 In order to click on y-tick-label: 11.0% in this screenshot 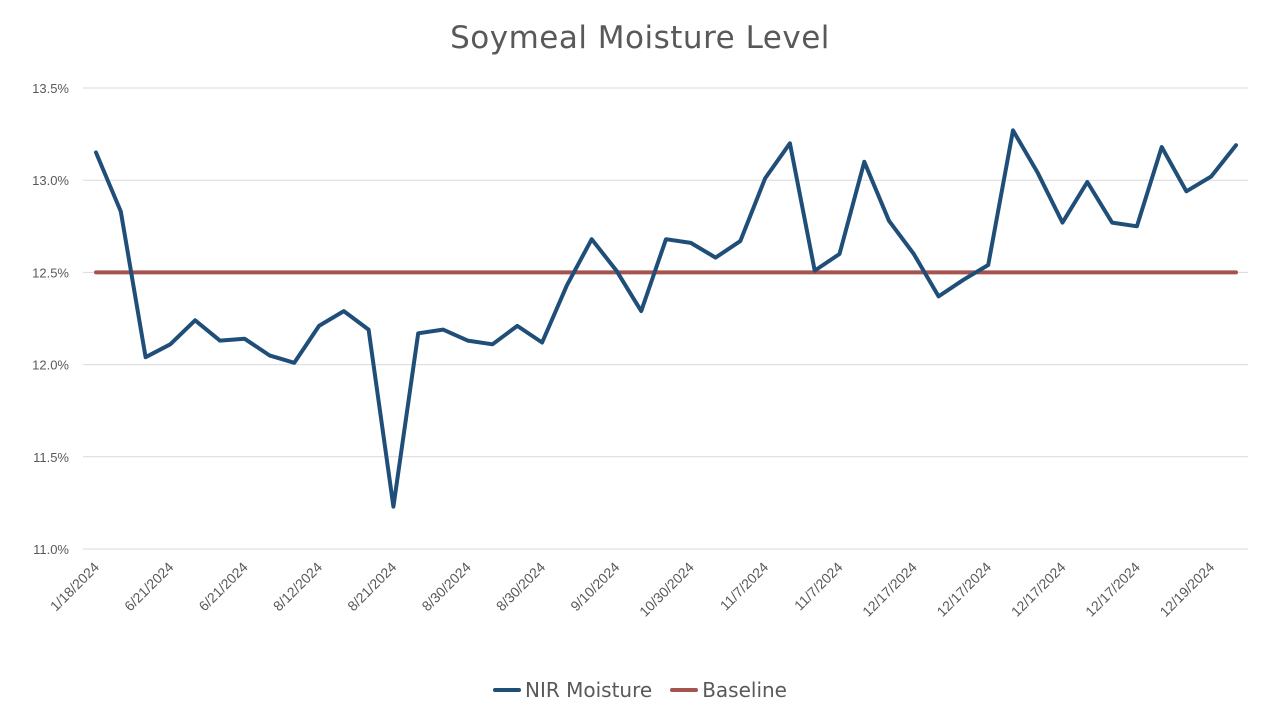, I will do `click(51, 549)`.